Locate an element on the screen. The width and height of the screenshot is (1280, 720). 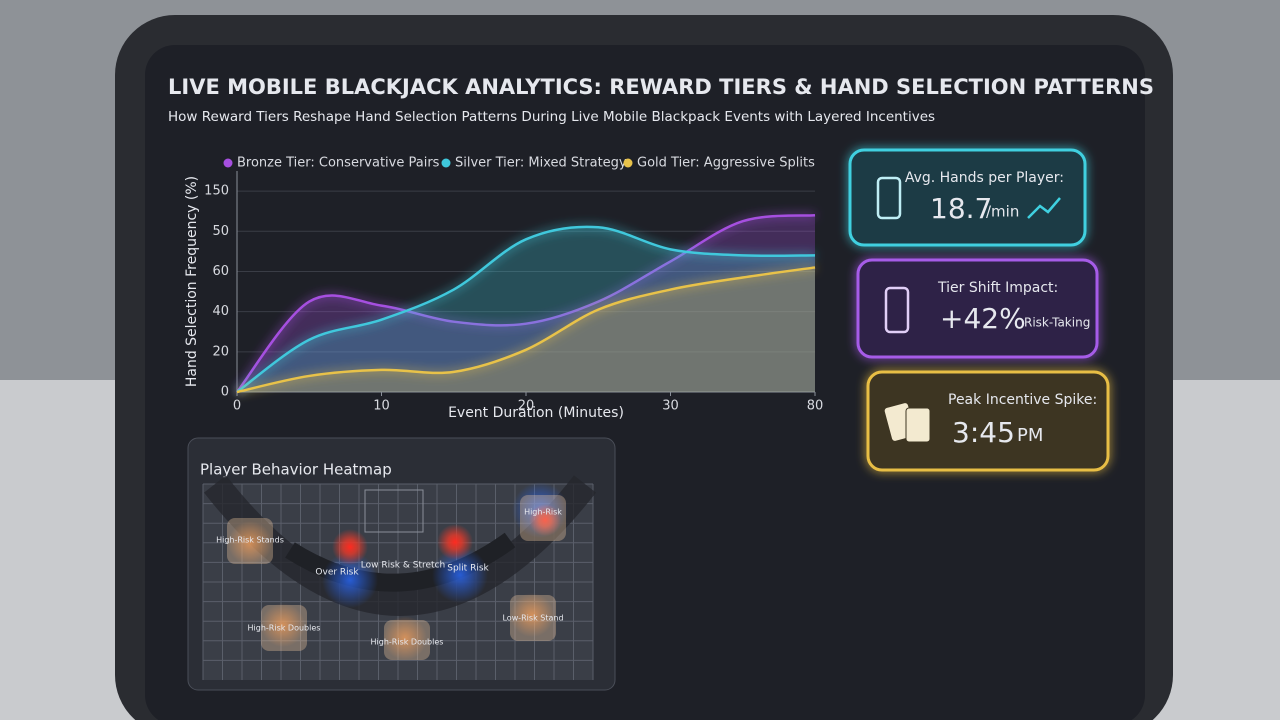
stat-card: Tier Shift Impact: +42% Risk-Taking is located at coordinates (977, 308).